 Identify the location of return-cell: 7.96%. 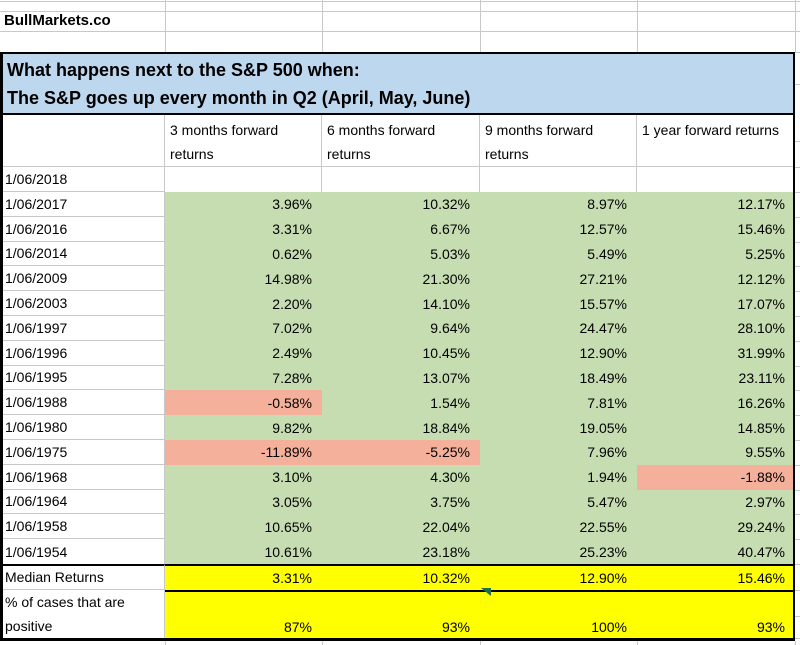
(558, 452).